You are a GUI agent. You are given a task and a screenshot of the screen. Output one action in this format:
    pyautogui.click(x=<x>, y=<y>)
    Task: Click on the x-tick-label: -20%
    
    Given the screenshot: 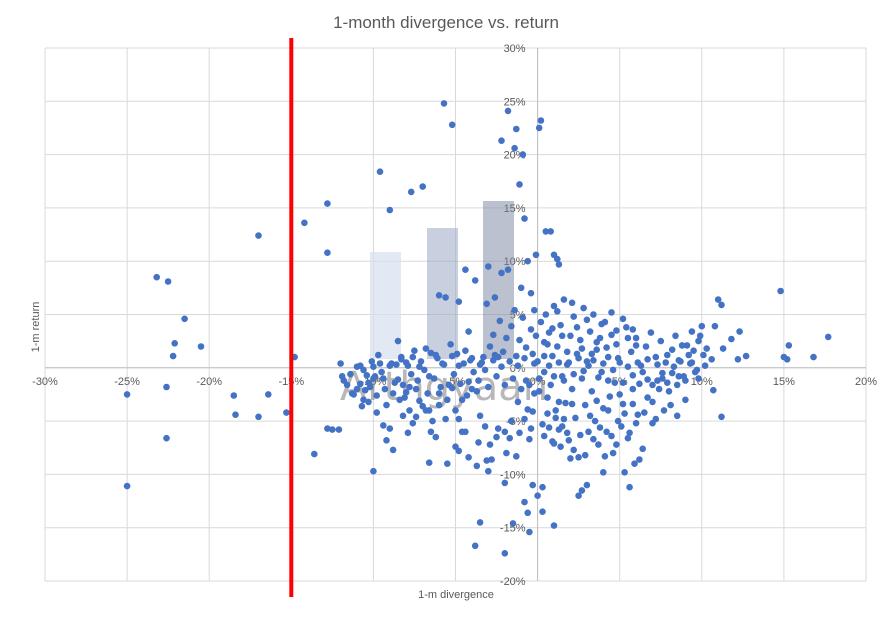 What is the action you would take?
    pyautogui.click(x=209, y=382)
    